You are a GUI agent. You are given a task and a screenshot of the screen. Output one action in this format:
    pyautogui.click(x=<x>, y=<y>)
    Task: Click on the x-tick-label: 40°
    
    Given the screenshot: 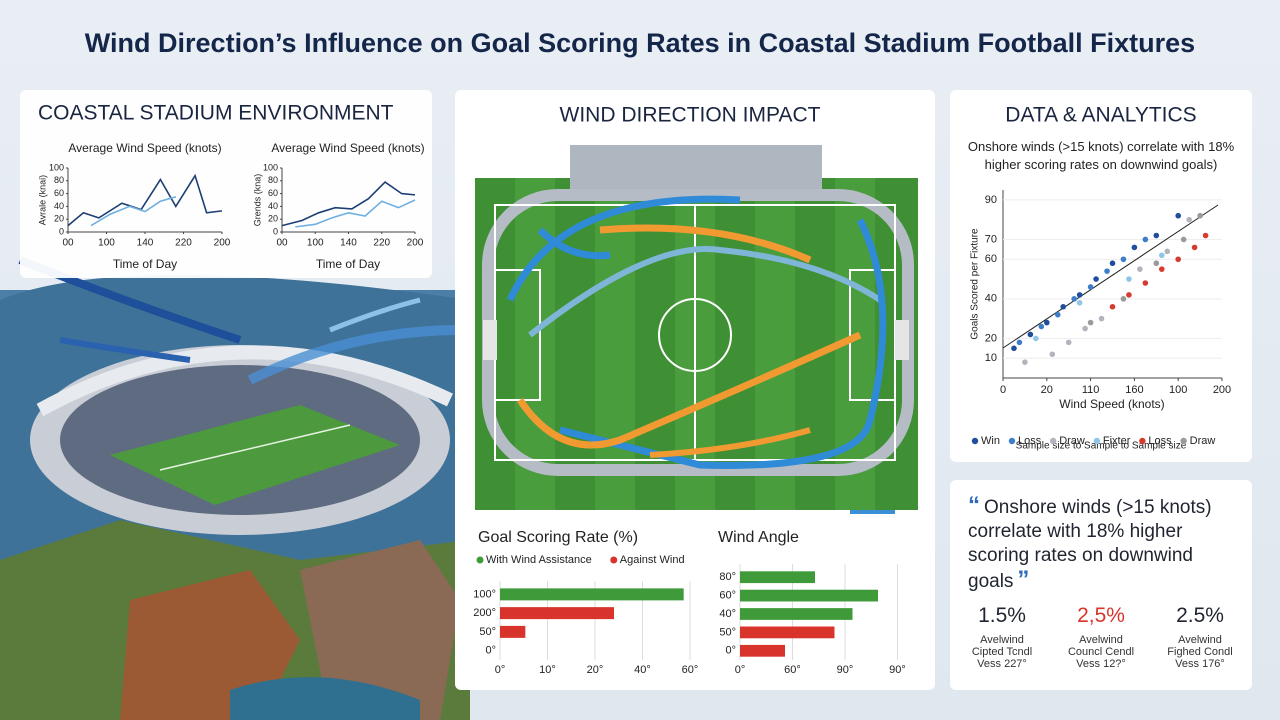 What is the action you would take?
    pyautogui.click(x=642, y=670)
    